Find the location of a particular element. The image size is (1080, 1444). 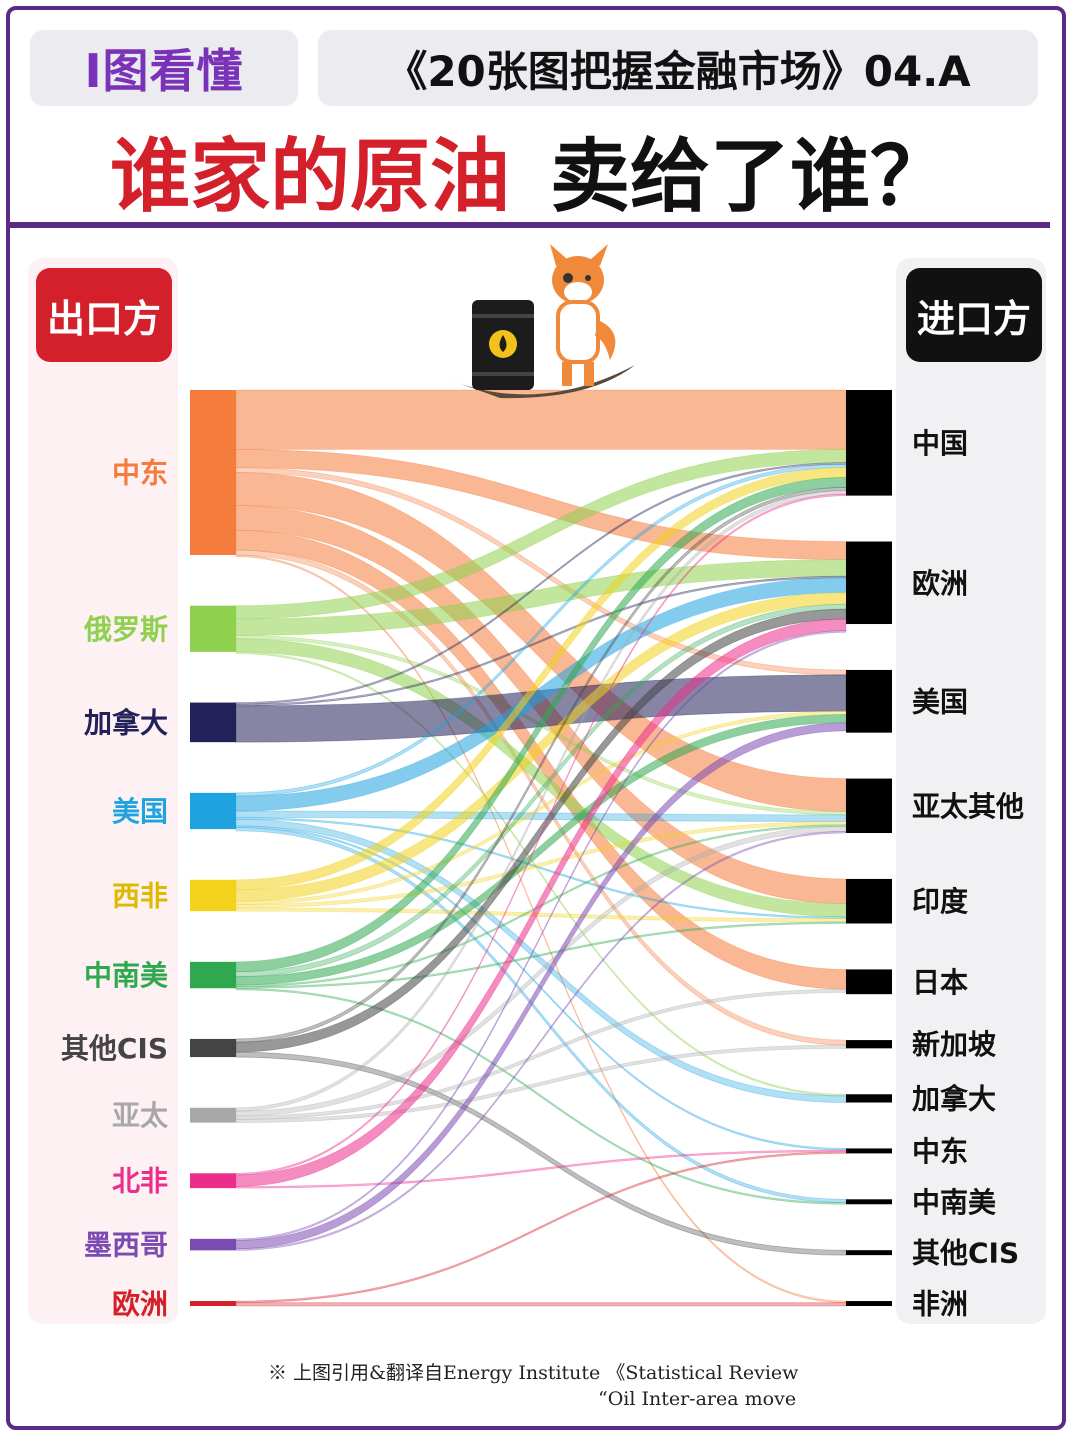

exporters-column is located at coordinates (103, 791).